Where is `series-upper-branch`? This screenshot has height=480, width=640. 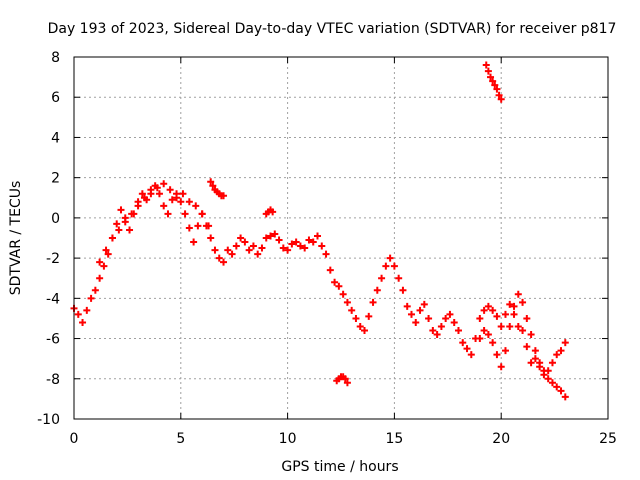
series-upper-branch is located at coordinates (154, 223).